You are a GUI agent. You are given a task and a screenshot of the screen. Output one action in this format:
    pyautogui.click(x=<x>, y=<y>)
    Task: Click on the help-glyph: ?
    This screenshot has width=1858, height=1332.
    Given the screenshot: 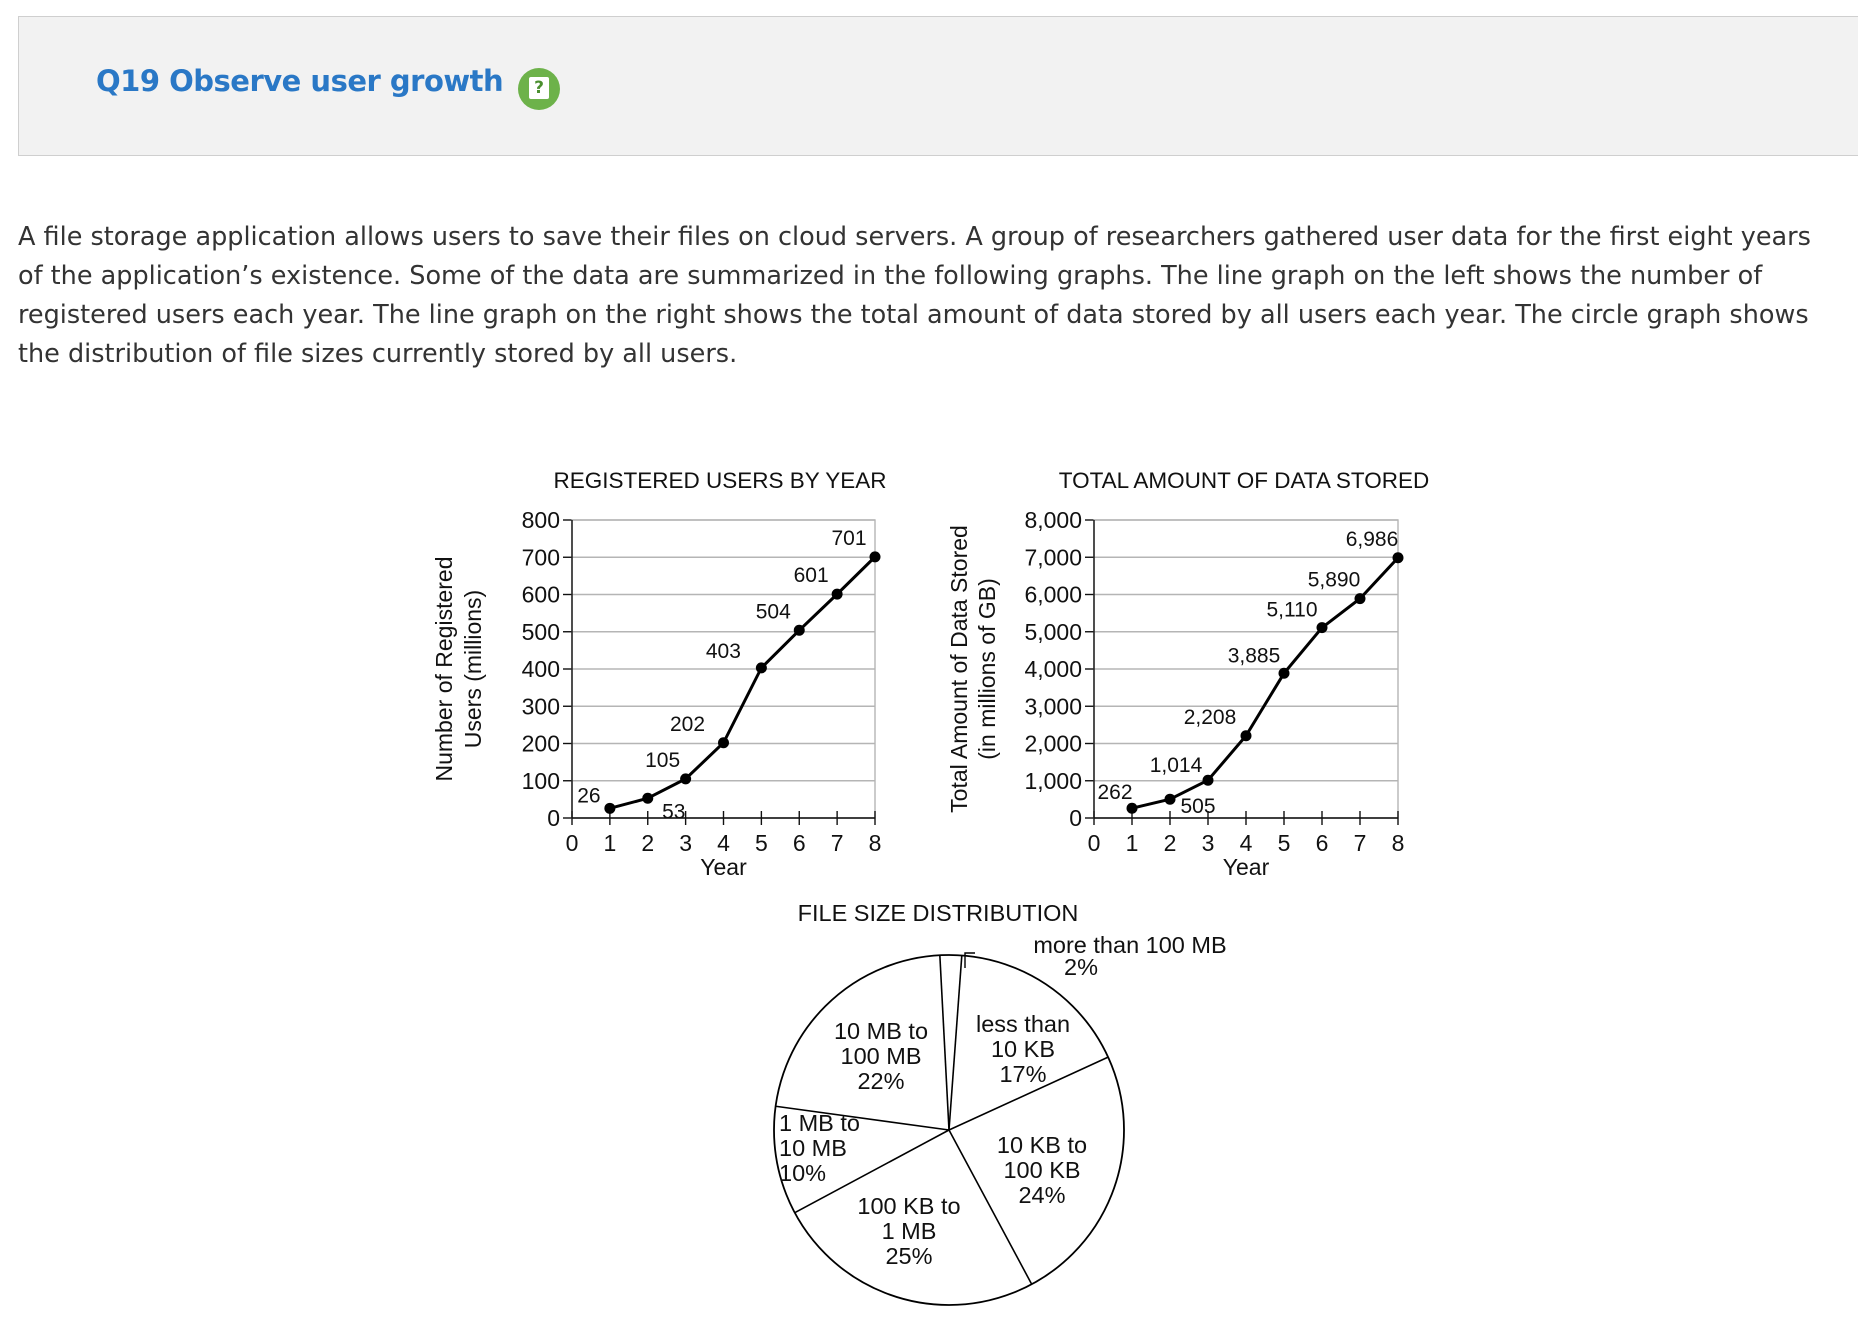 What is the action you would take?
    pyautogui.click(x=539, y=88)
    